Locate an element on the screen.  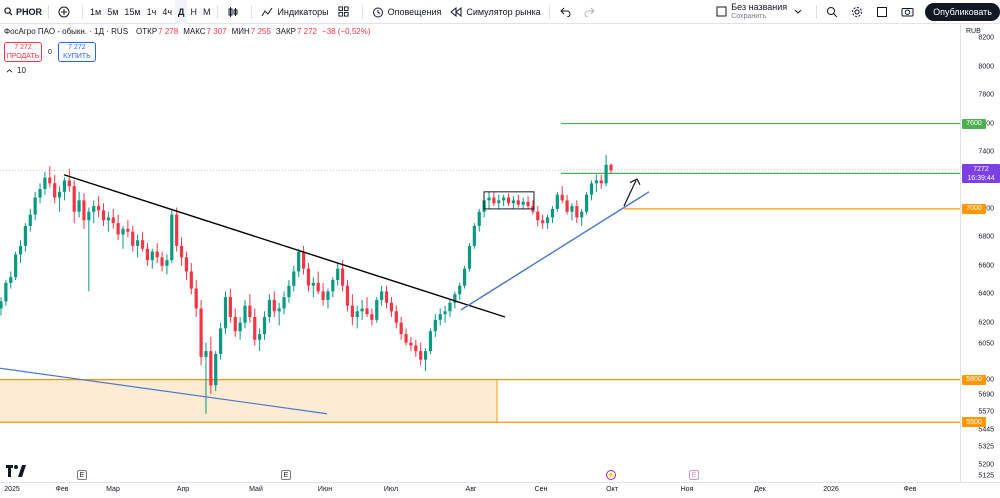
price-tick: 8200 is located at coordinates (986, 38).